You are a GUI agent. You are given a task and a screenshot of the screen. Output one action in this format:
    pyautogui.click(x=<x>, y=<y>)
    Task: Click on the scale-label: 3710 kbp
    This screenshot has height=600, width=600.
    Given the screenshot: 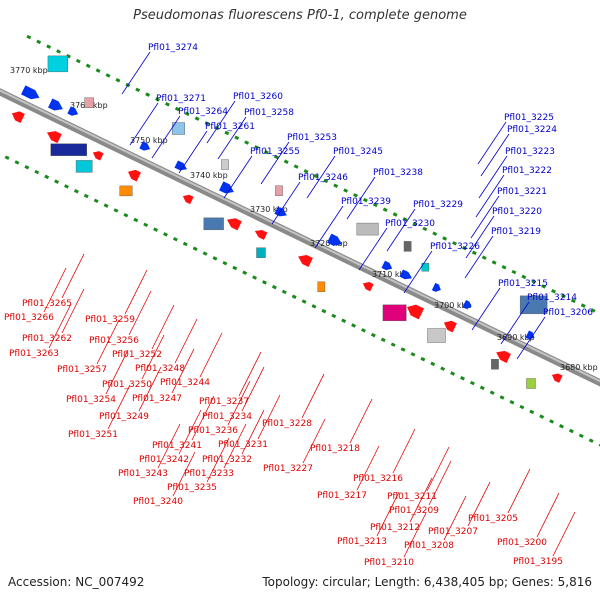 What is the action you would take?
    pyautogui.click(x=391, y=274)
    